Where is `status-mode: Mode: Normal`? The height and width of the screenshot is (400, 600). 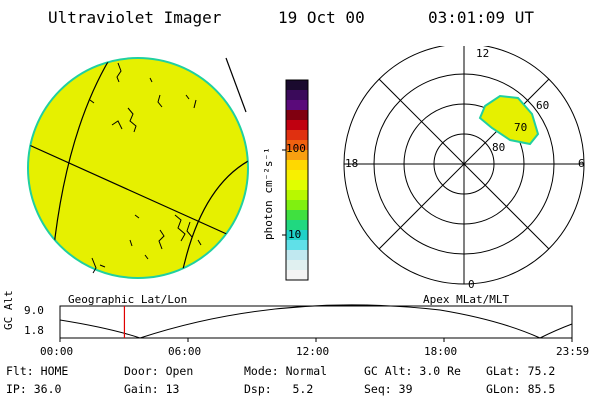
status-mode: Mode: Normal is located at coordinates (286, 371).